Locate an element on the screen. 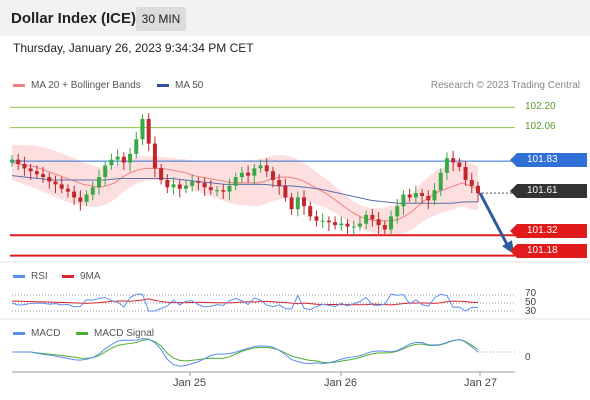  level-label-102-20: 102.20 is located at coordinates (540, 106).